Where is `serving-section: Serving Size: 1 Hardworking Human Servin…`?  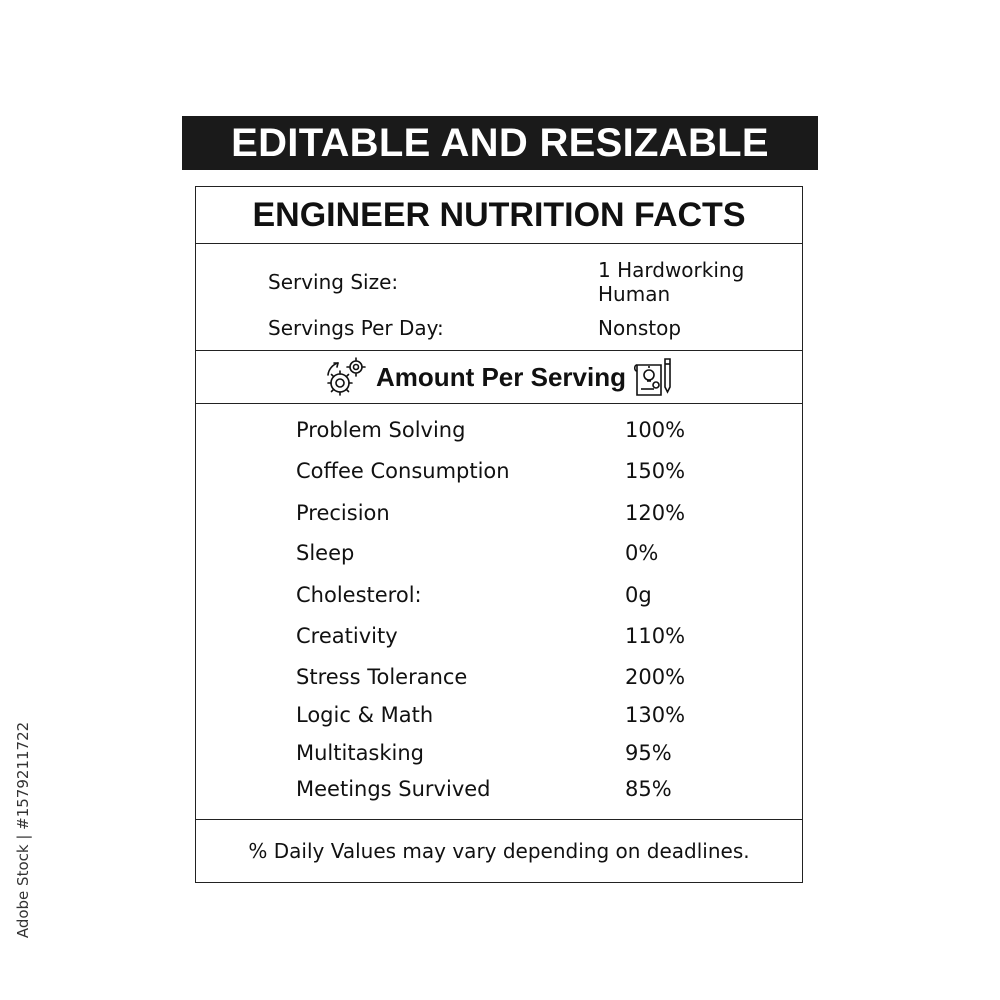
serving-section: Serving Size: 1 Hardworking Human Servin… is located at coordinates (499, 297).